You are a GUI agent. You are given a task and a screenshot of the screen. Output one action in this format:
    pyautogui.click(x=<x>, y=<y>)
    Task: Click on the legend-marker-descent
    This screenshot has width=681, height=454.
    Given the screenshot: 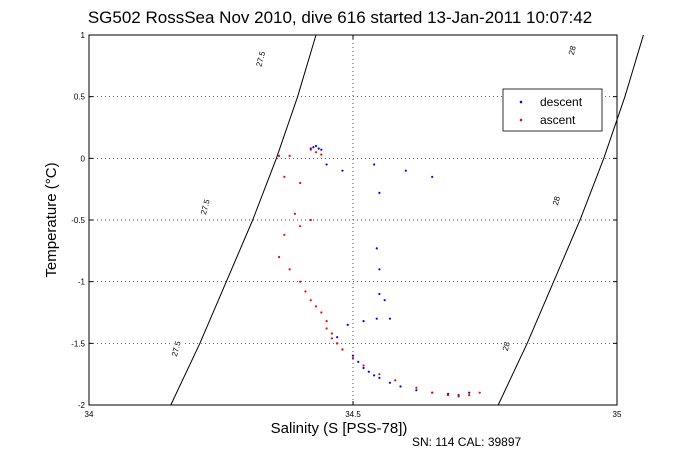 What is the action you would take?
    pyautogui.click(x=521, y=102)
    